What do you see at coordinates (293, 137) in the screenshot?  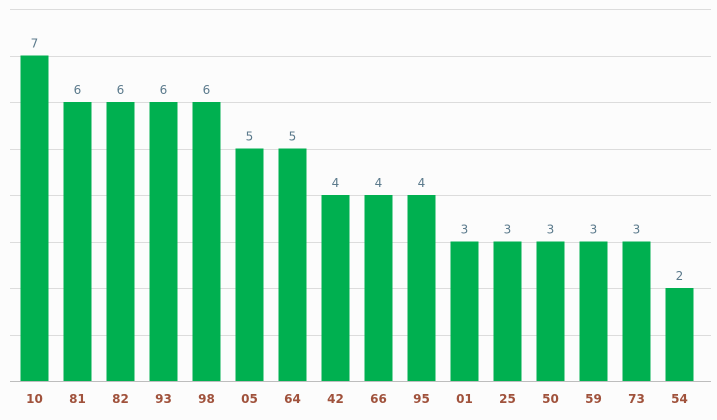 I see `value-label-64: 5` at bounding box center [293, 137].